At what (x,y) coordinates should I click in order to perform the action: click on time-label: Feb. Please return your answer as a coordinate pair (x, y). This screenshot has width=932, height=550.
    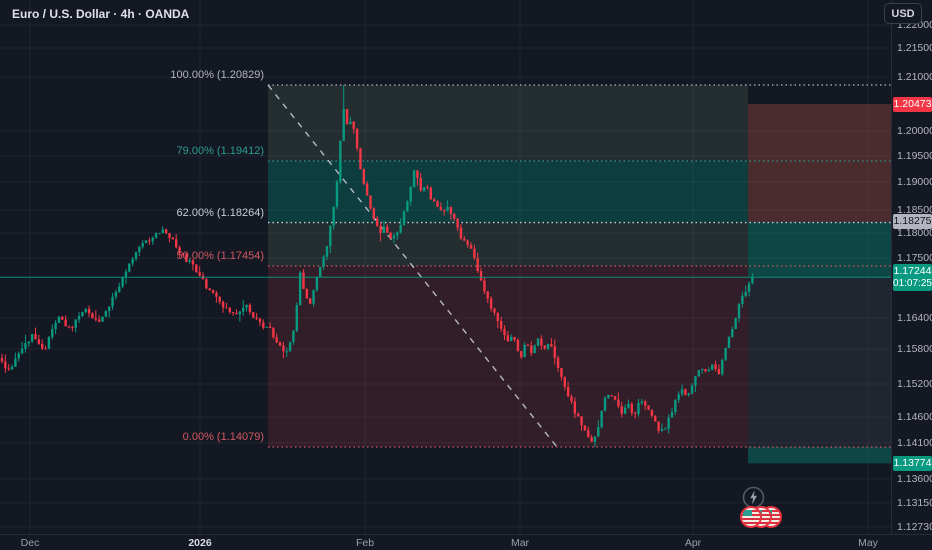
    Looking at the image, I should click on (365, 543).